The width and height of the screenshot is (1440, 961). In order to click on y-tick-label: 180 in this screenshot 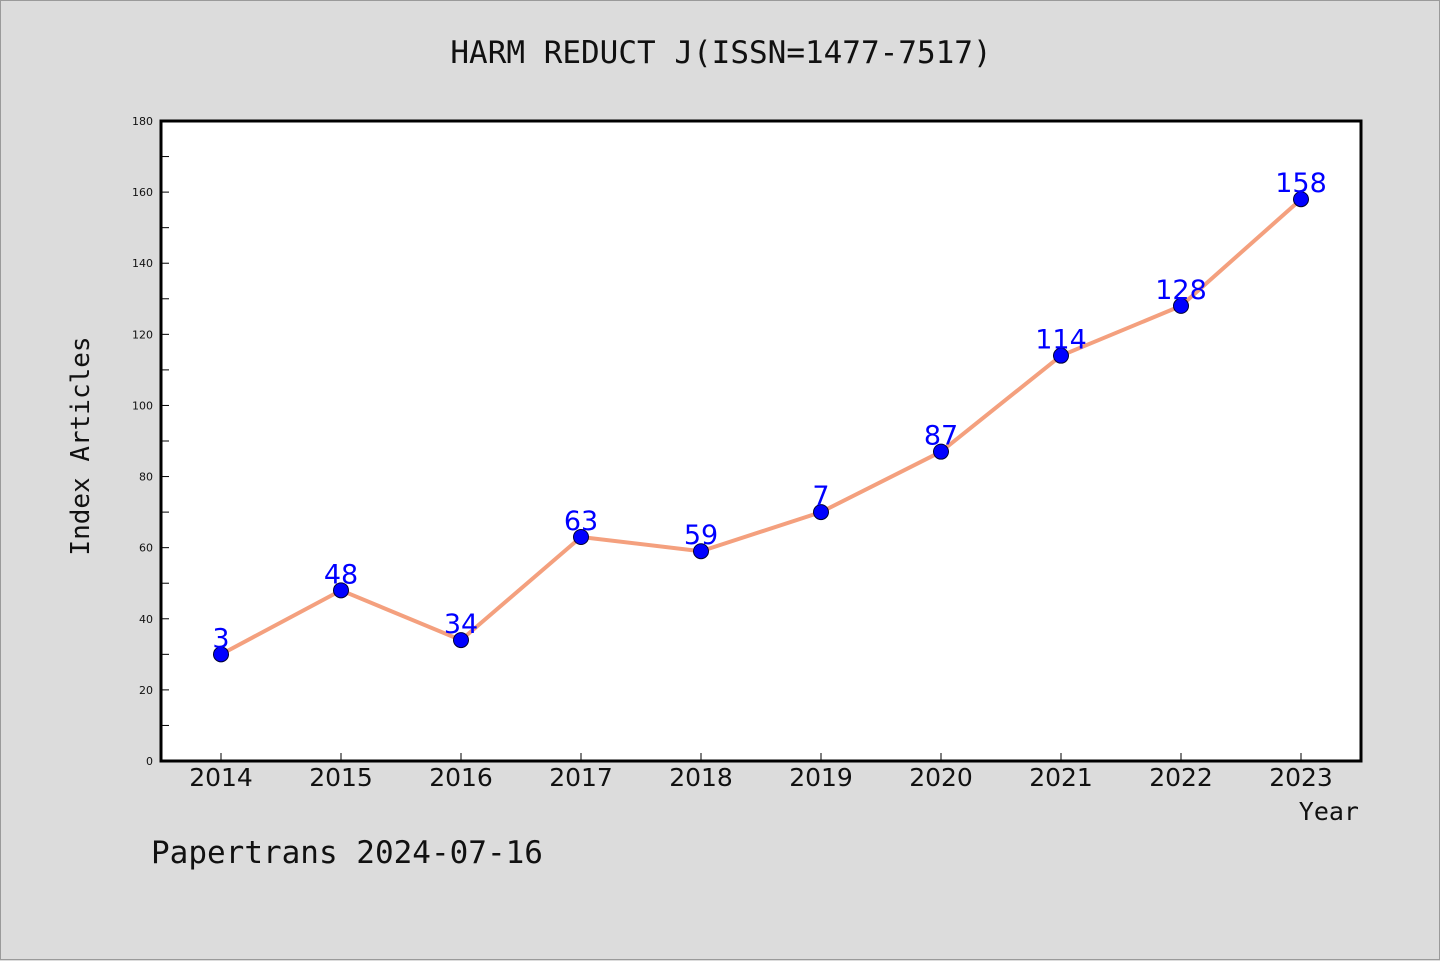, I will do `click(142, 121)`.